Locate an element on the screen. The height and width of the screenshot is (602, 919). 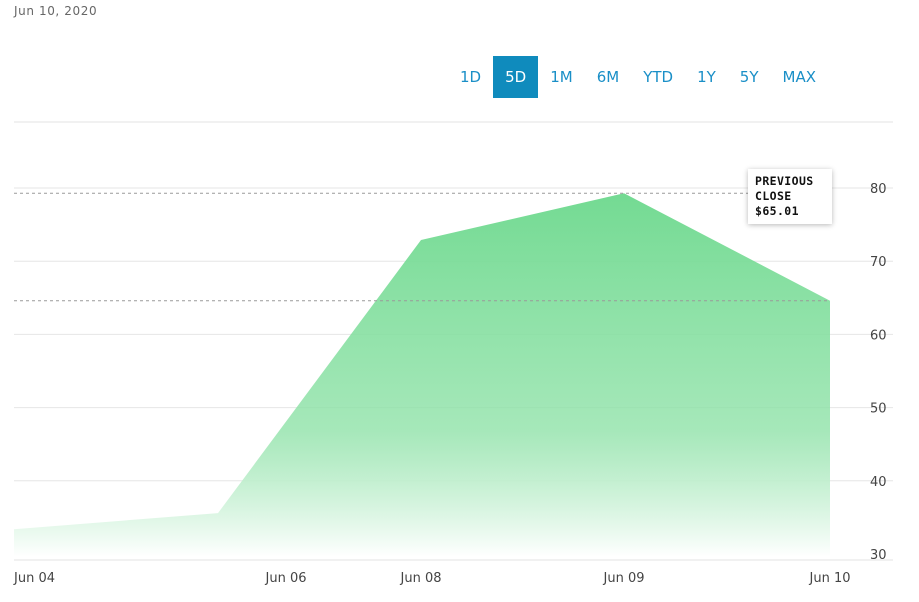
y-axis-ticks: 30 40 50 60 70 80 is located at coordinates (878, 372).